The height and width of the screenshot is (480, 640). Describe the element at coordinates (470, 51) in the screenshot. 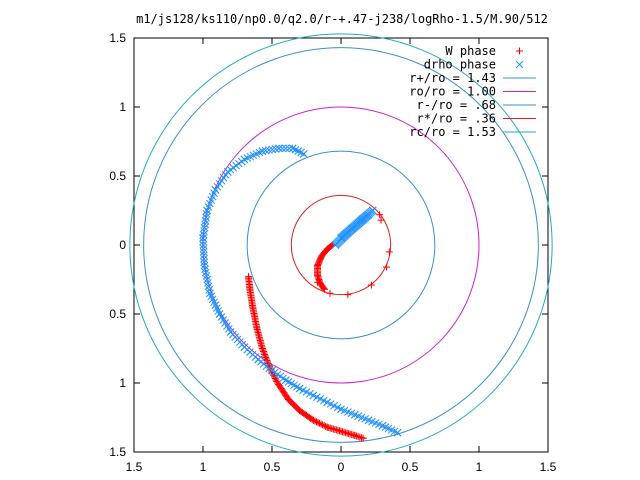

I see `legend-label-0: W phase` at that location.